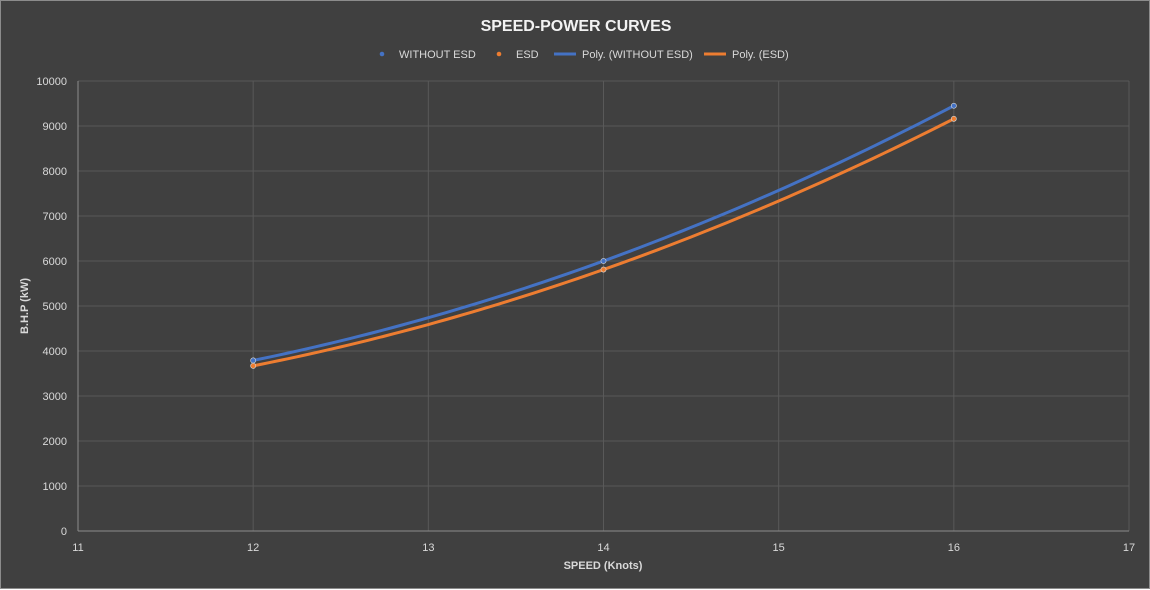 This screenshot has width=1150, height=590. What do you see at coordinates (77, 548) in the screenshot?
I see `x-tick-label: 11` at bounding box center [77, 548].